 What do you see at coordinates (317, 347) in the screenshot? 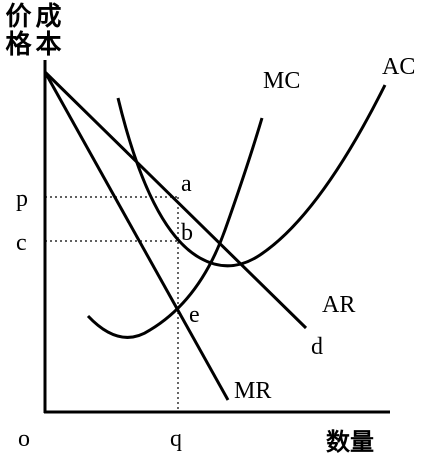
I see `d-label: d` at bounding box center [317, 347].